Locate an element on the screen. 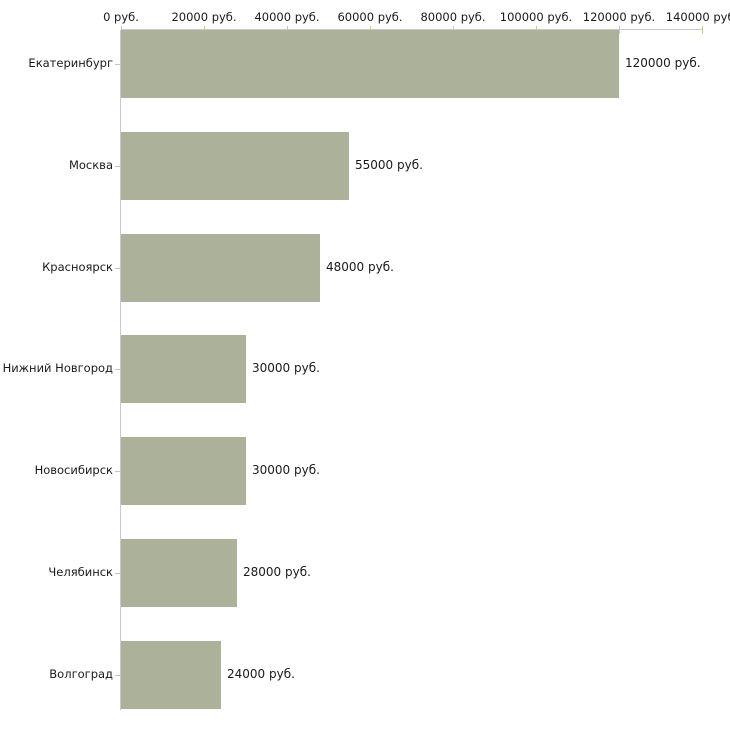  value-label: 48000 руб. is located at coordinates (360, 267).